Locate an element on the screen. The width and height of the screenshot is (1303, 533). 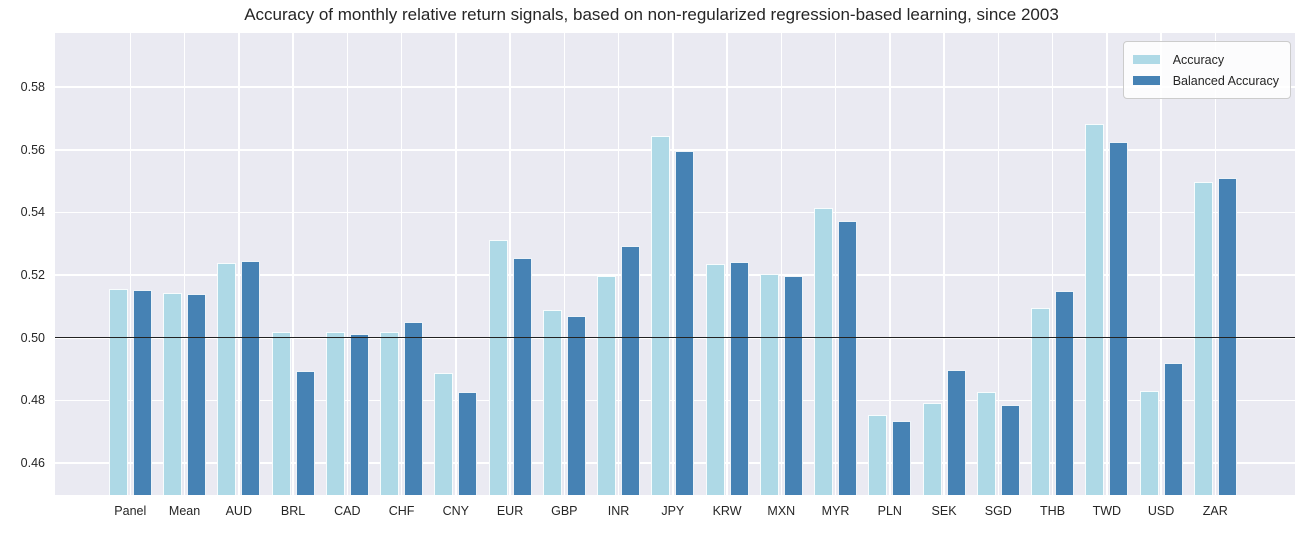
bar-accuracy-THB is located at coordinates (1041, 401).